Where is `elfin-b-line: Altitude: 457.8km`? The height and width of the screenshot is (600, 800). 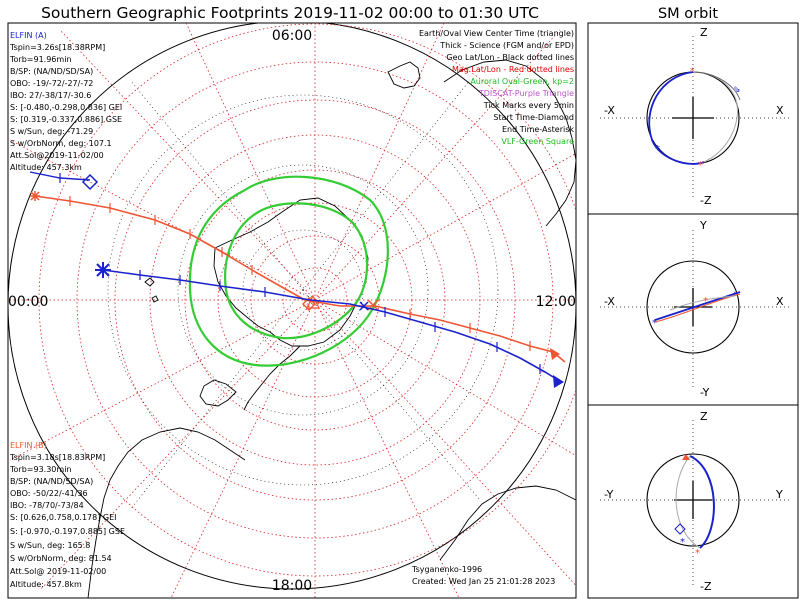 elfin-b-line: Altitude: 457.8km is located at coordinates (46, 584).